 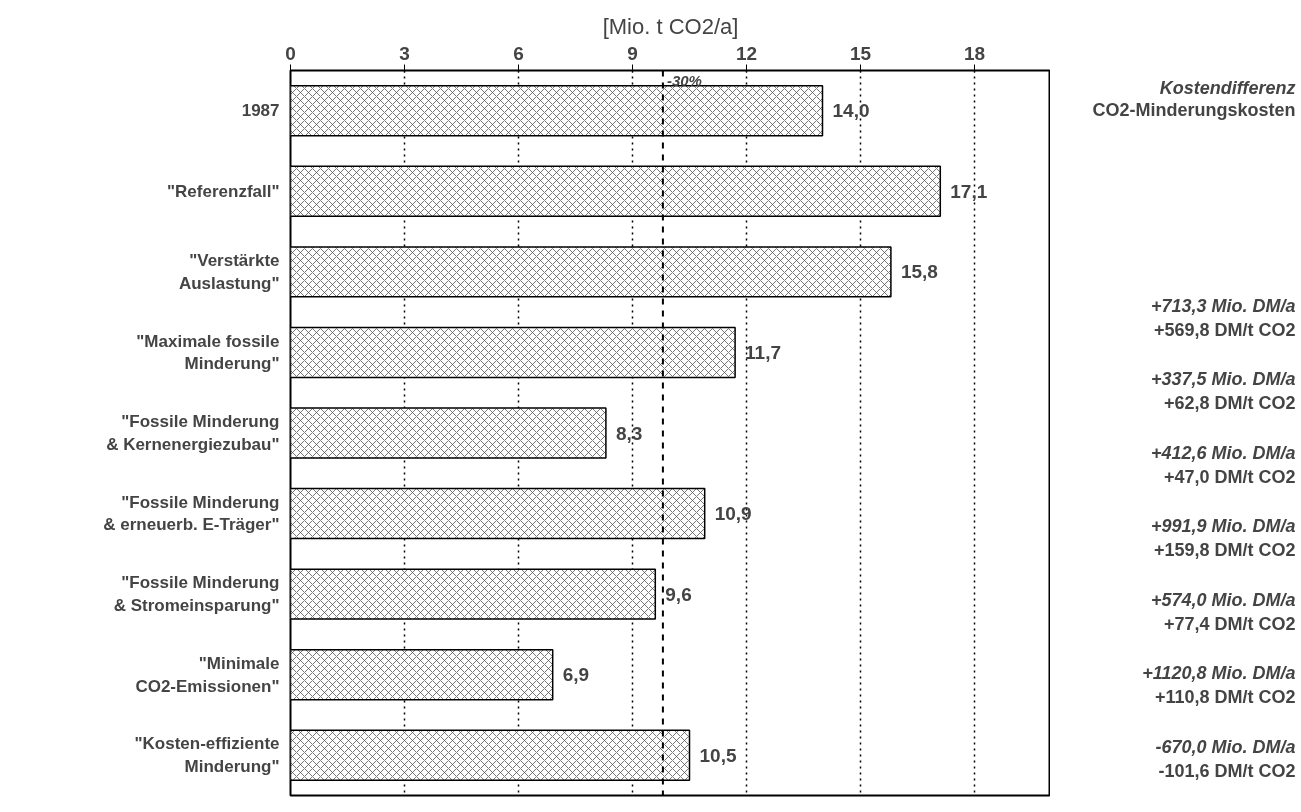 I want to click on text: +1120,8 Mio. DM/a, so click(x=1219, y=673).